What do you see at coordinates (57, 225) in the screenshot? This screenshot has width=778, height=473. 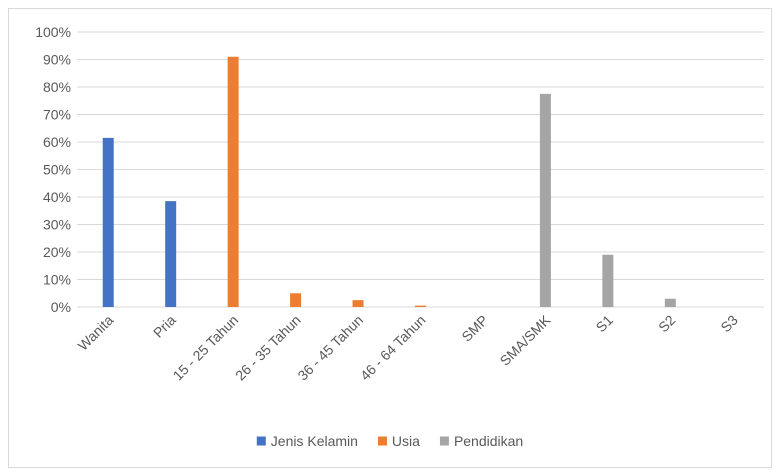 I see `y-tick-label: 30%` at bounding box center [57, 225].